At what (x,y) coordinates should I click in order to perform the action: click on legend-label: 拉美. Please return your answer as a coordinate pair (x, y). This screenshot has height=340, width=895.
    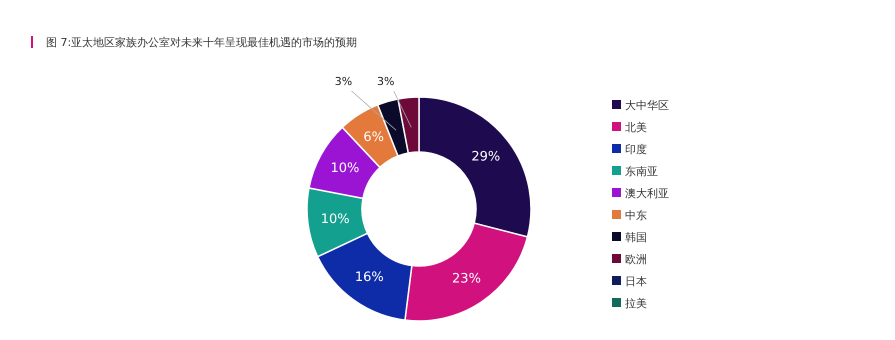
    Looking at the image, I should click on (636, 303).